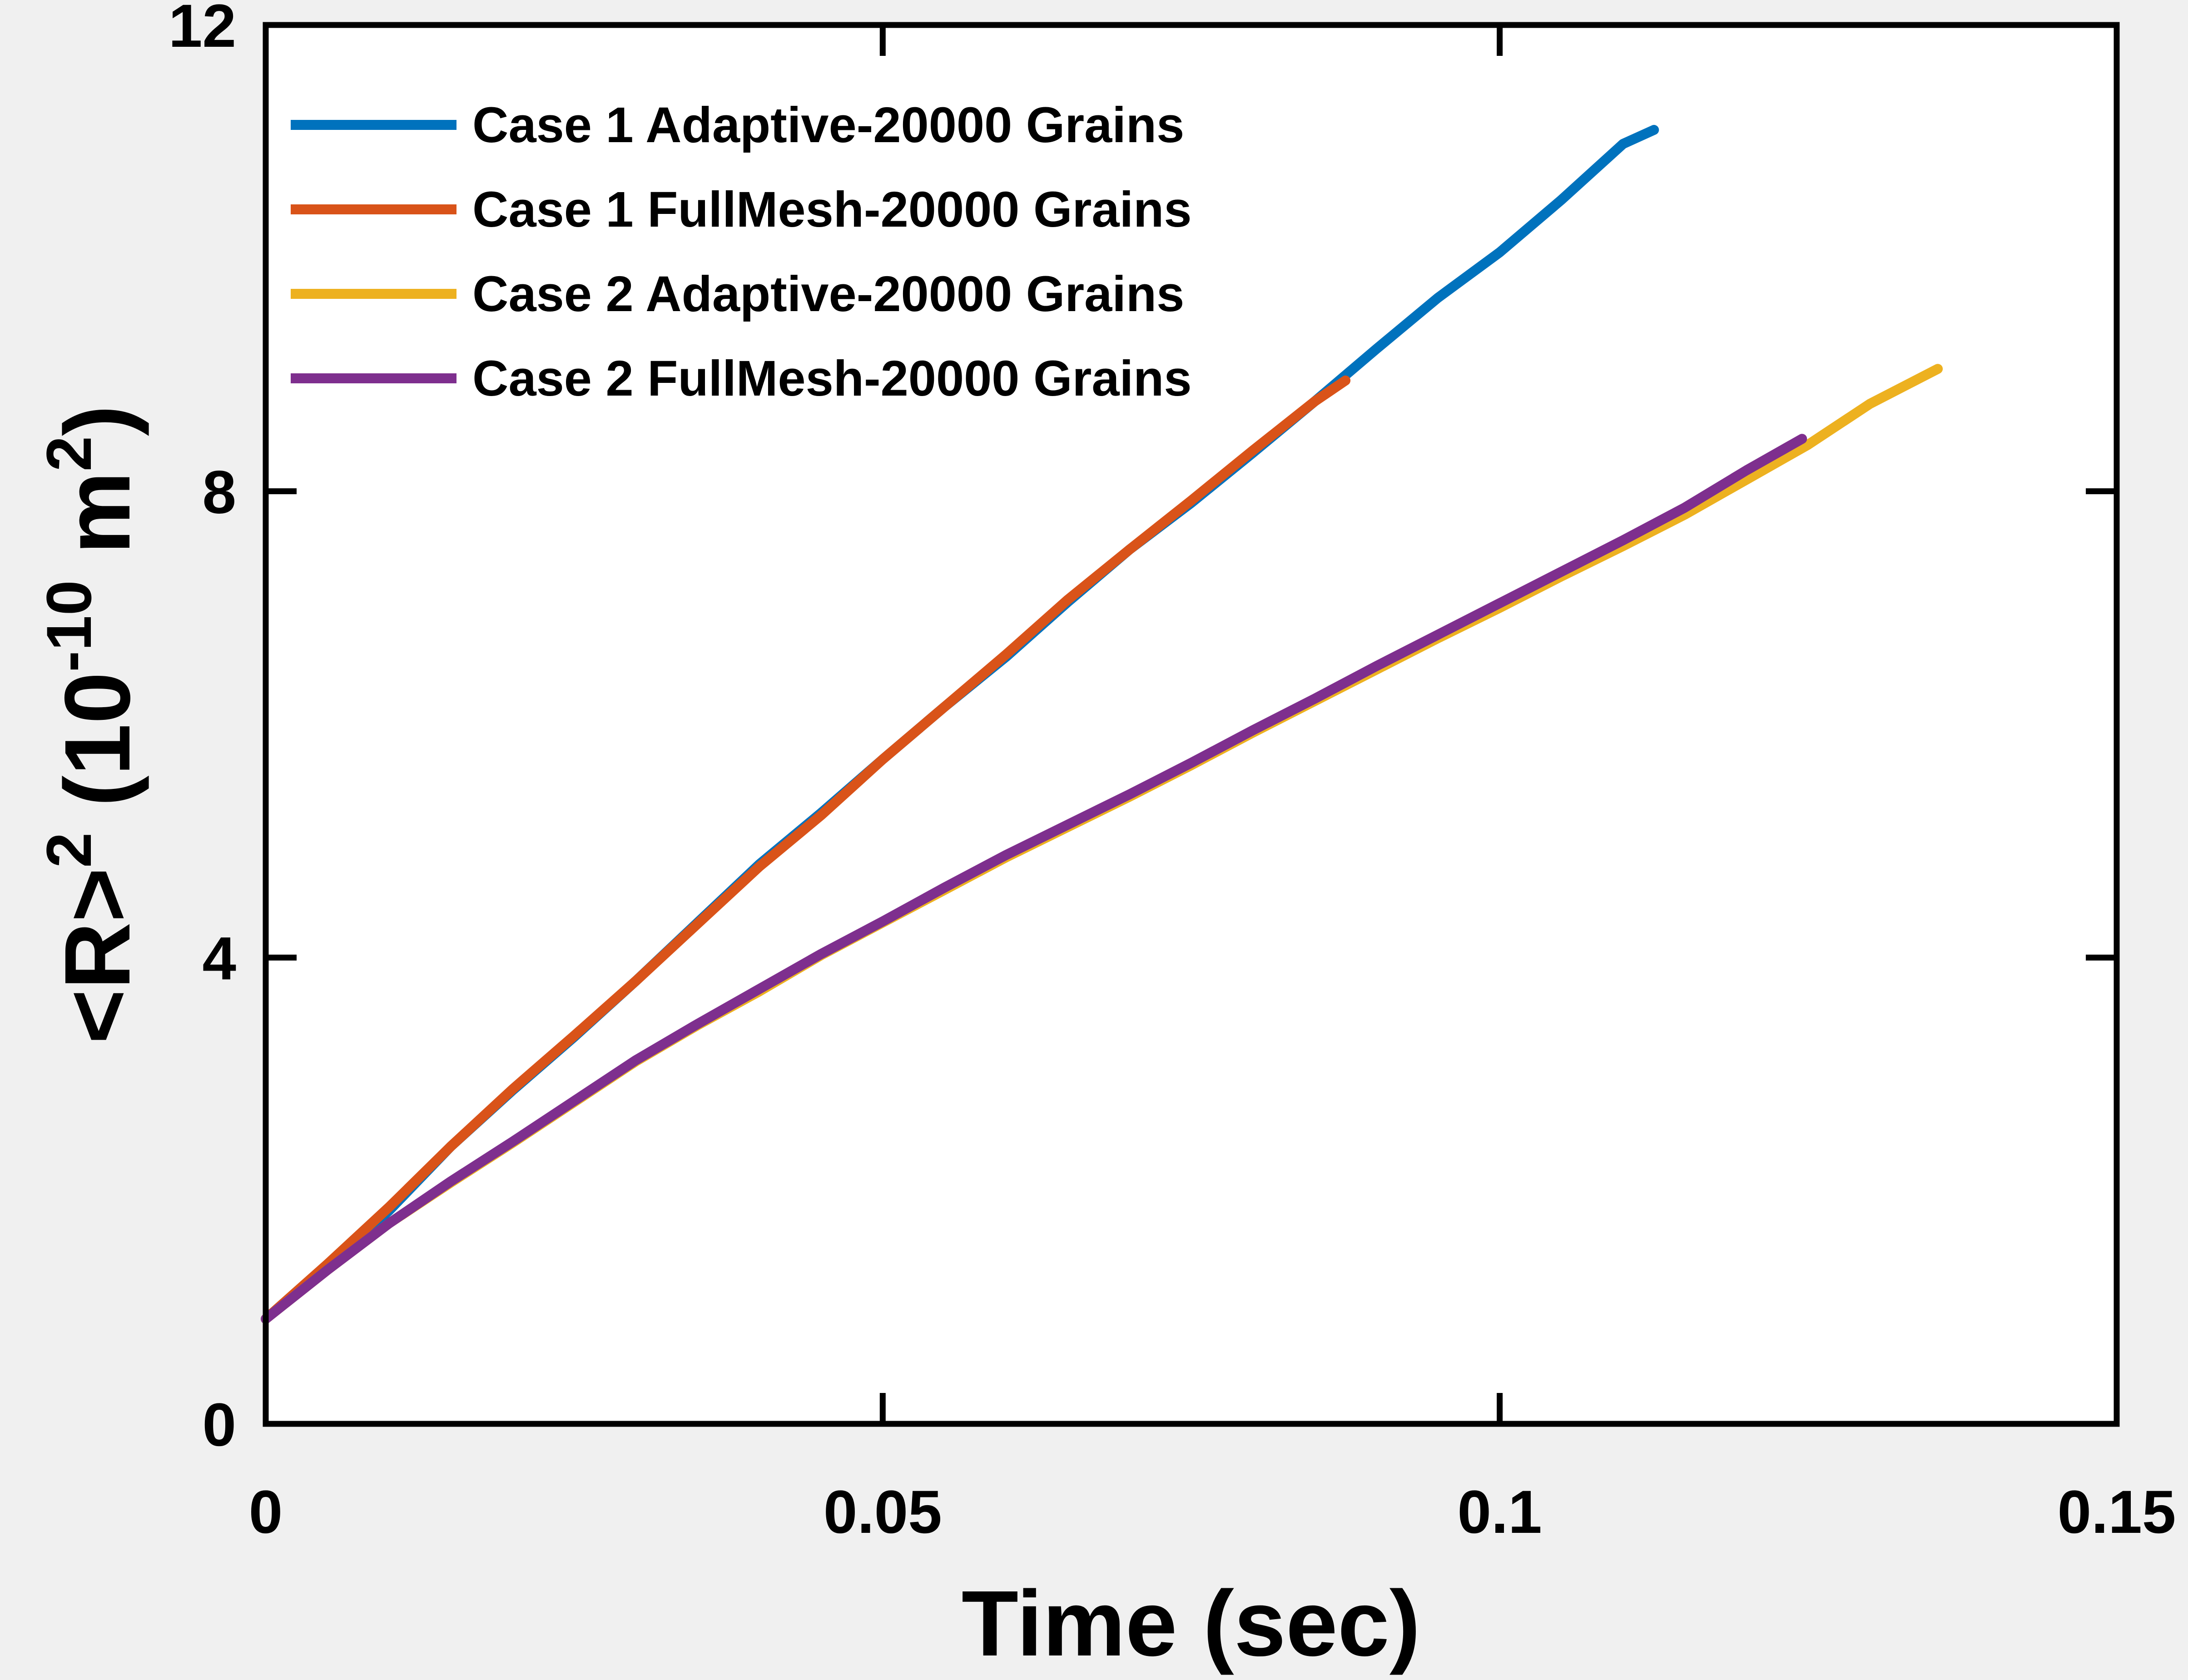 This screenshot has width=2188, height=1680. Describe the element at coordinates (1212, 1512) in the screenshot. I see `x-tick-labels: 0 0.05 0.1 0.15` at that location.